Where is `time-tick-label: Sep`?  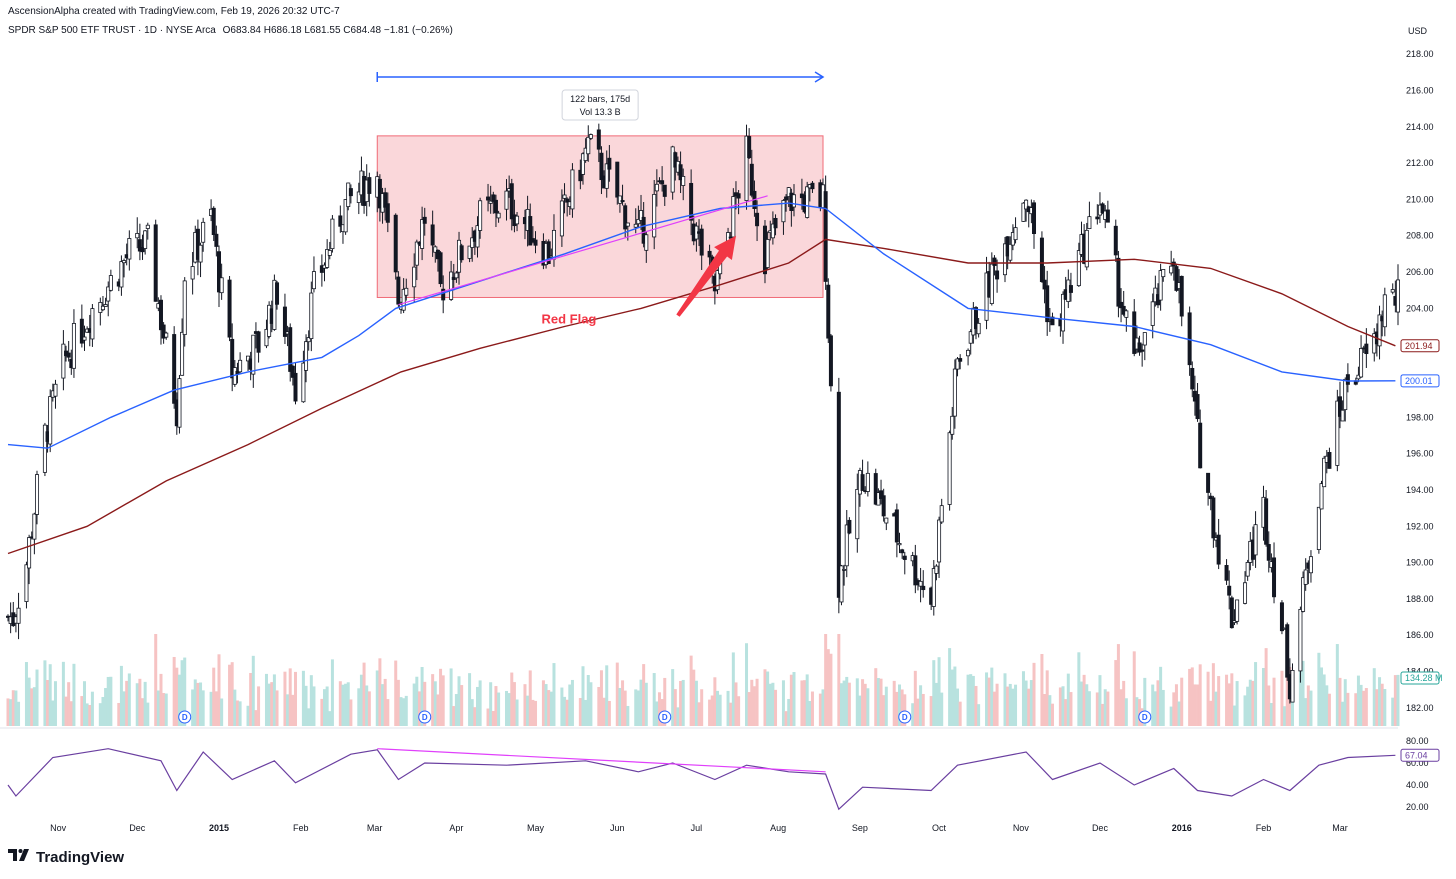 time-tick-label: Sep is located at coordinates (860, 828).